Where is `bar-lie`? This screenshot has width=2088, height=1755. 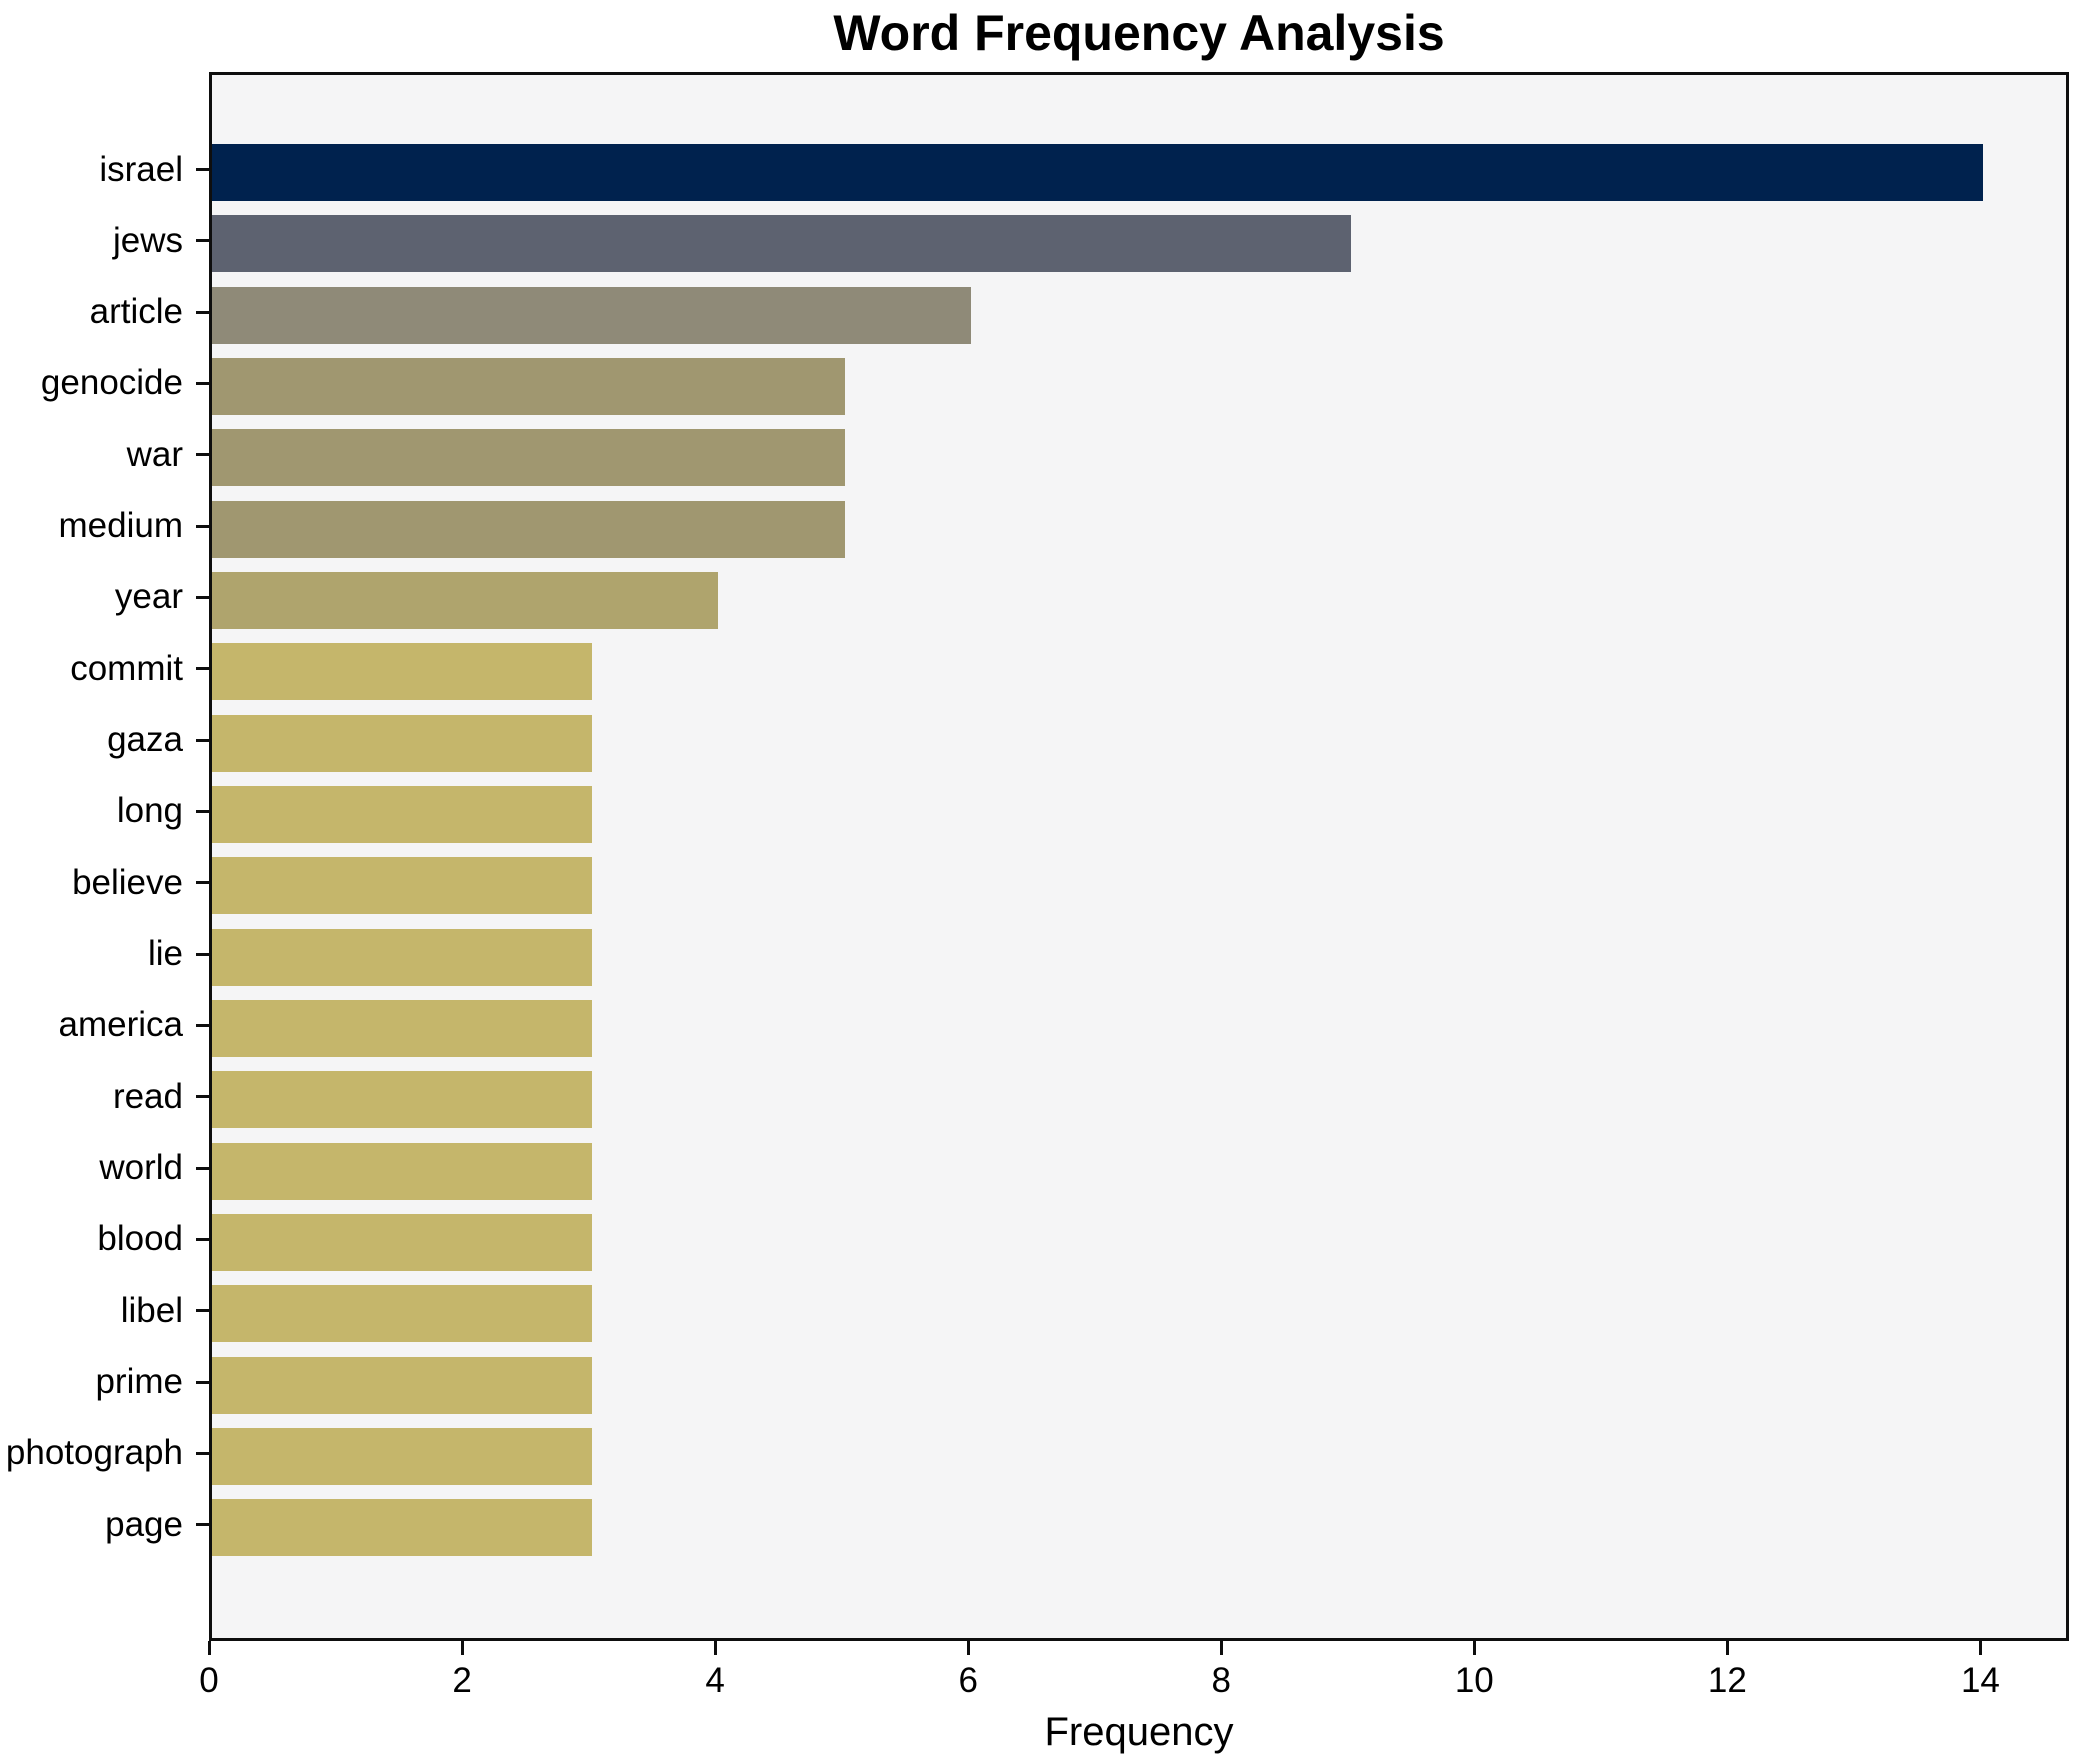
bar-lie is located at coordinates (402, 957).